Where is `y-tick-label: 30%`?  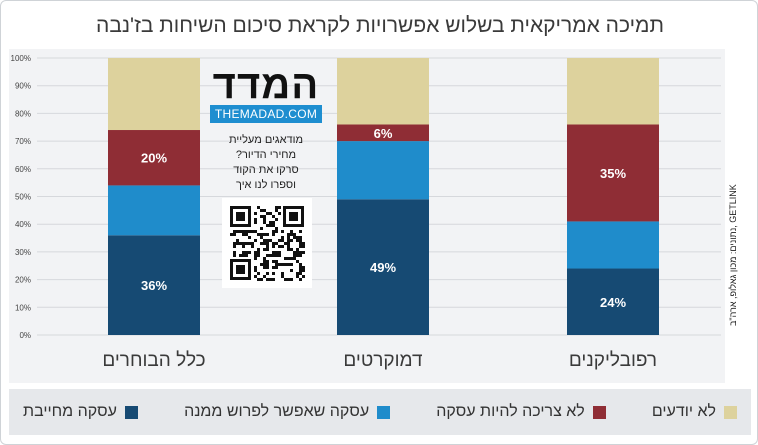 y-tick-label: 30% is located at coordinates (23, 252).